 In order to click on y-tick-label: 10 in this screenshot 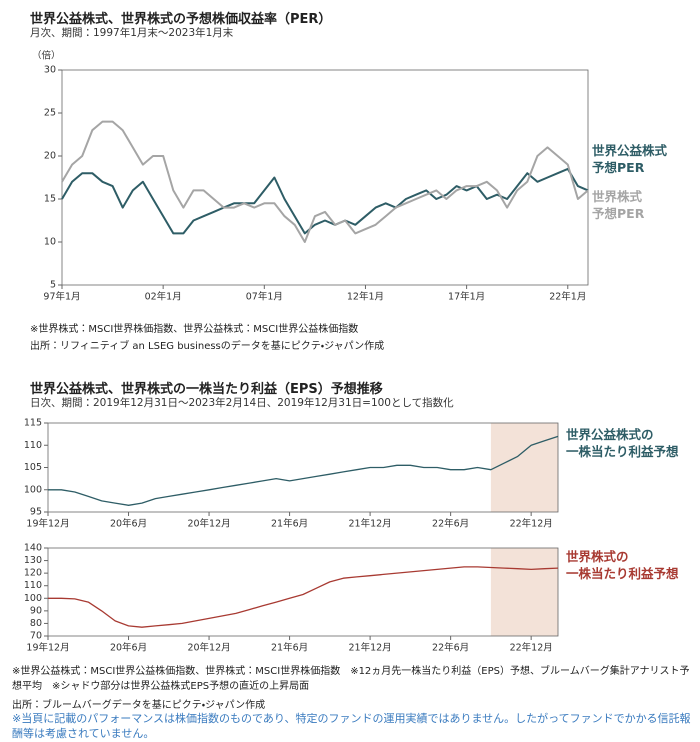, I will do `click(50, 242)`.